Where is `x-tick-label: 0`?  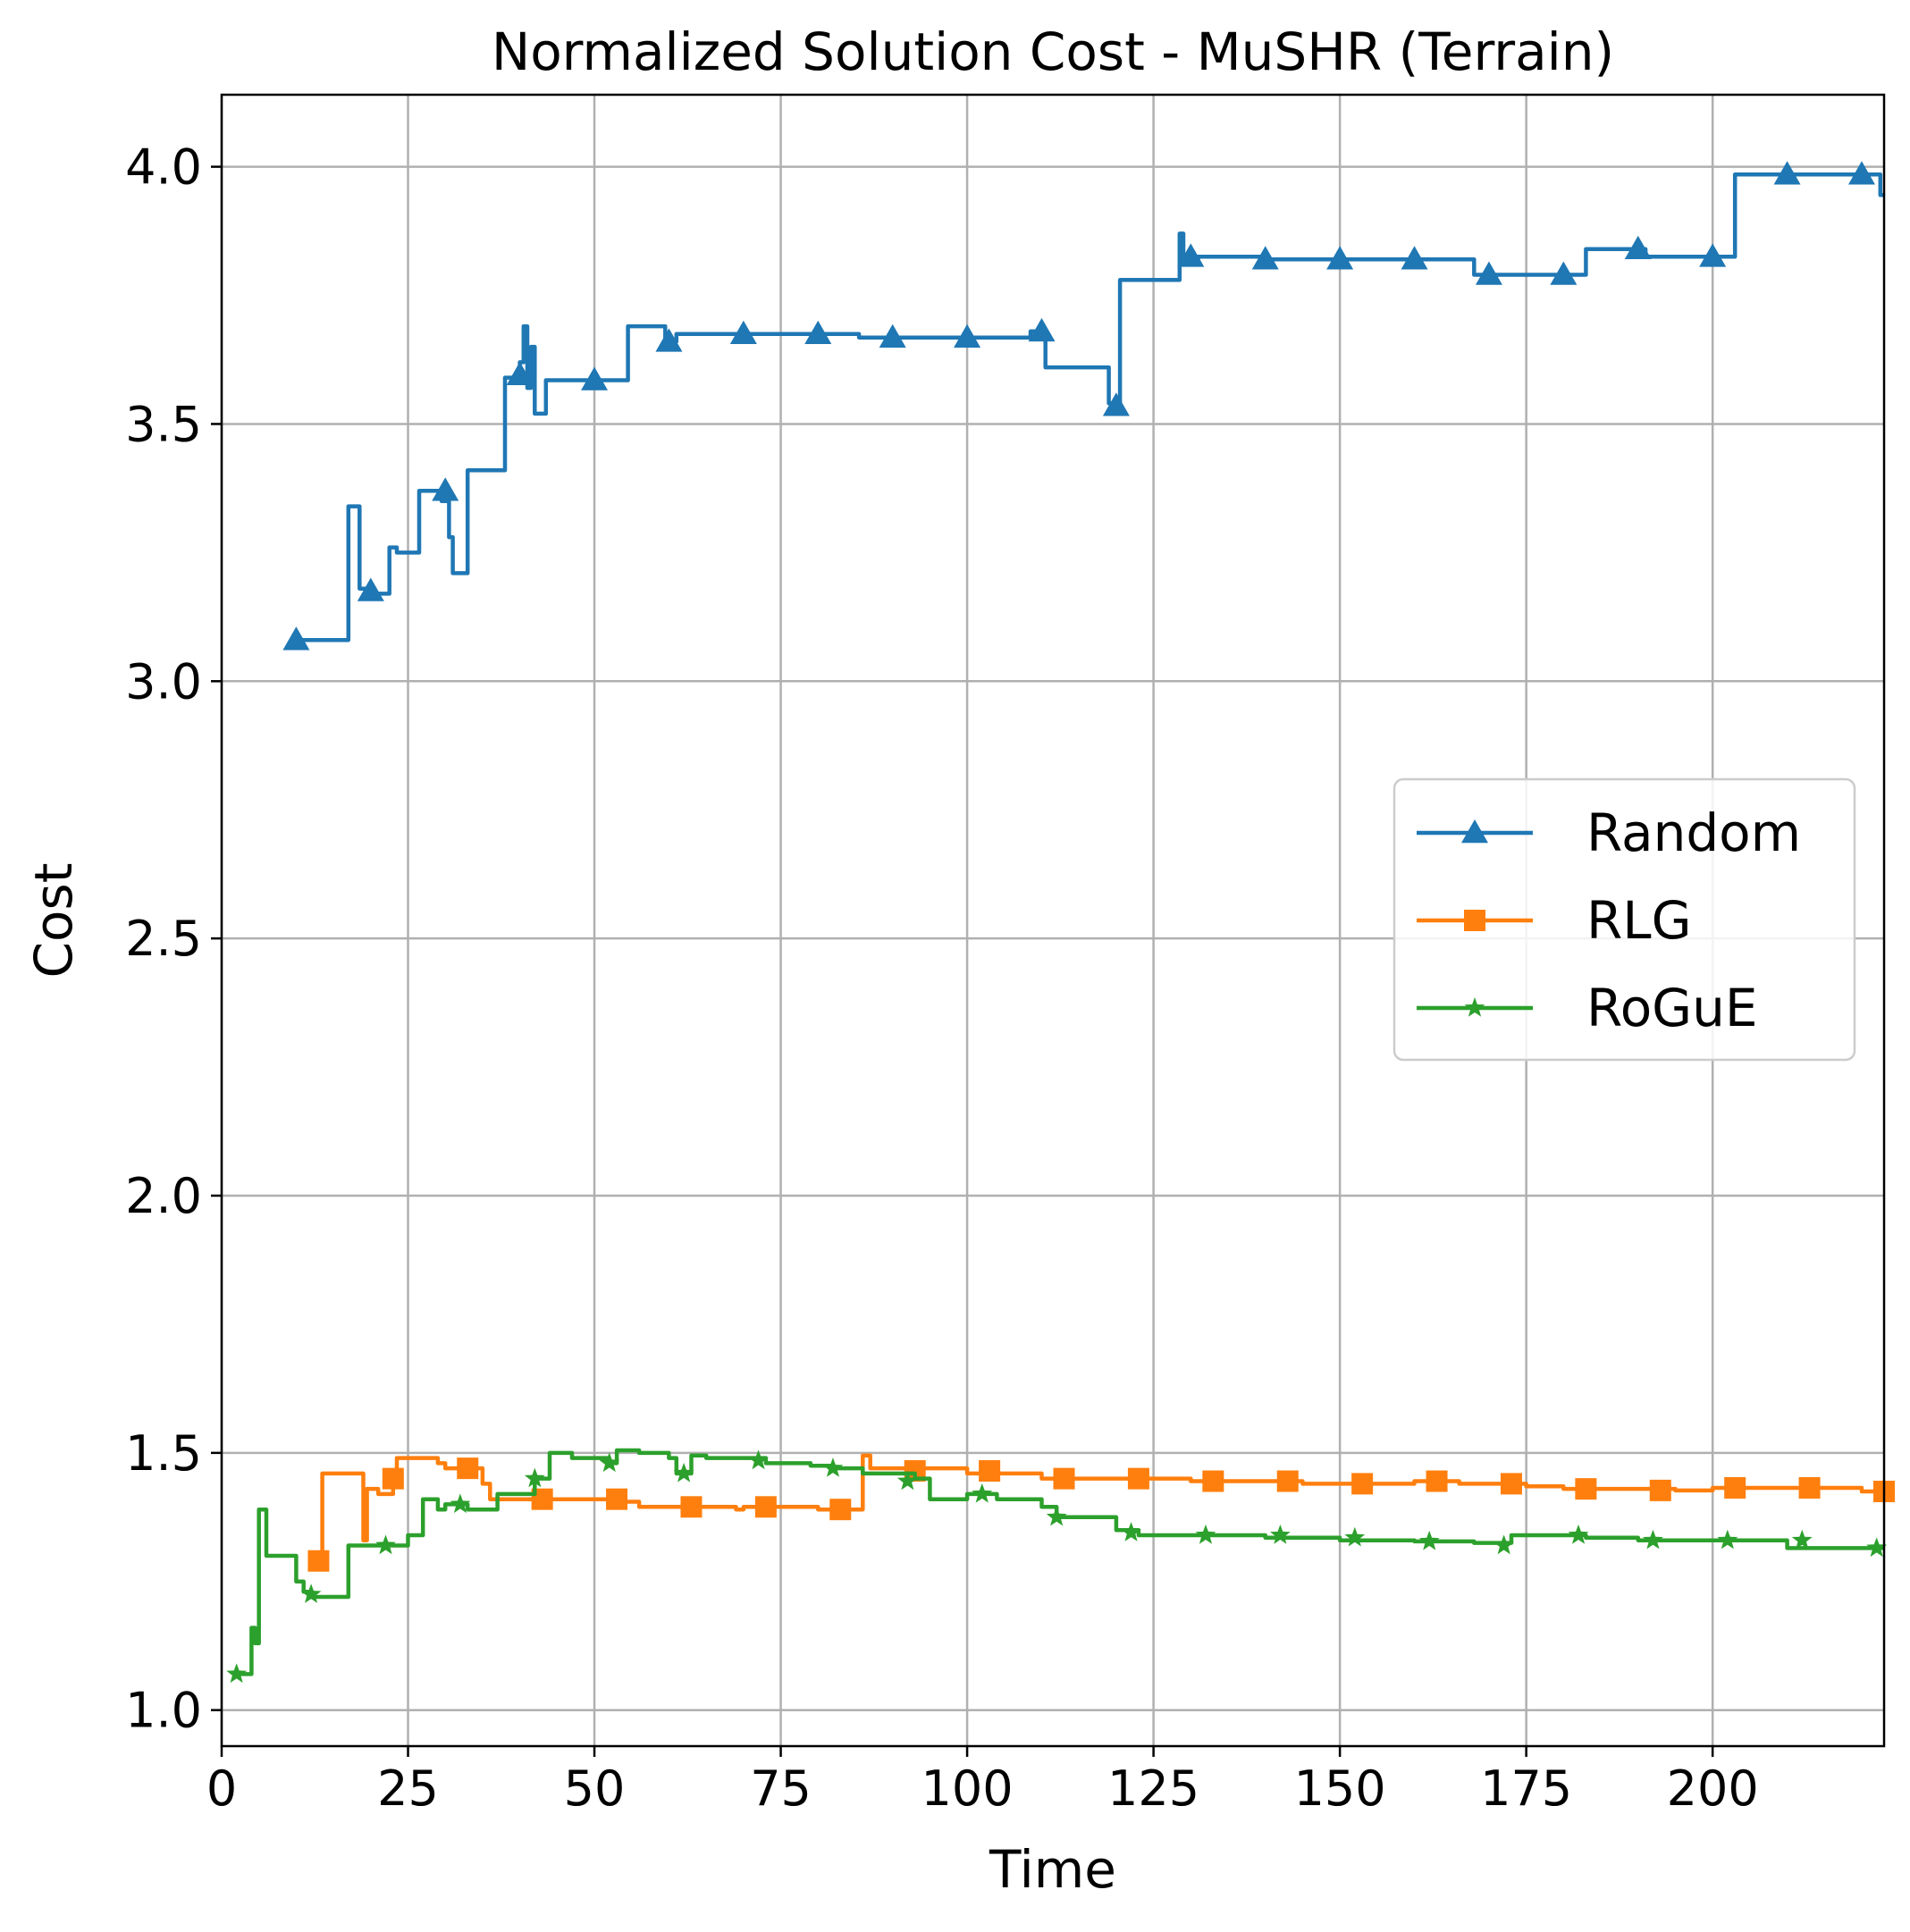
x-tick-label: 0 is located at coordinates (221, 1788).